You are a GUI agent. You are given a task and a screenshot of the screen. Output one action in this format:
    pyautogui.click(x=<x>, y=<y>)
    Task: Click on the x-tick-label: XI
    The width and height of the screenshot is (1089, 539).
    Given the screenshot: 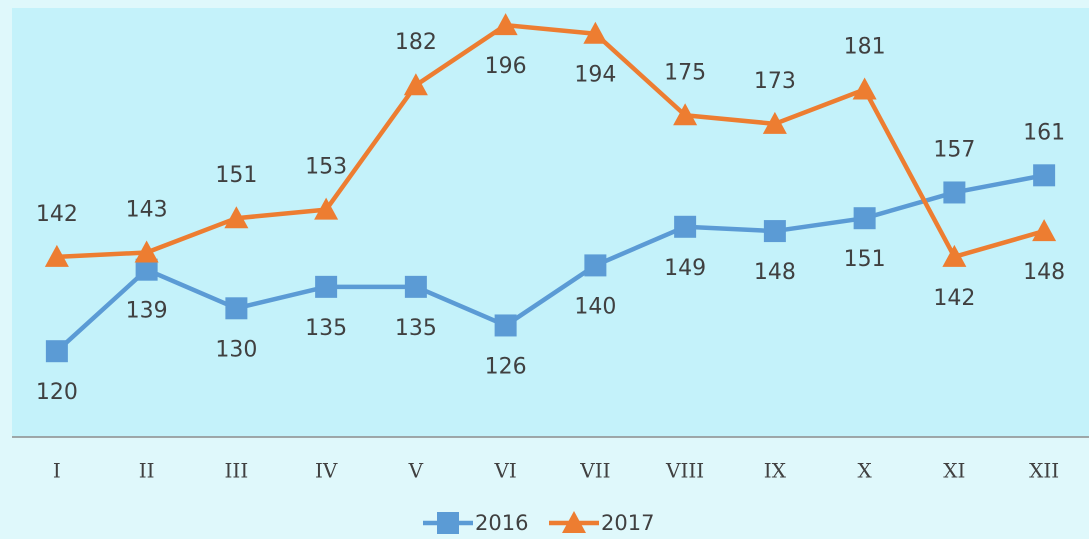 What is the action you would take?
    pyautogui.click(x=954, y=471)
    